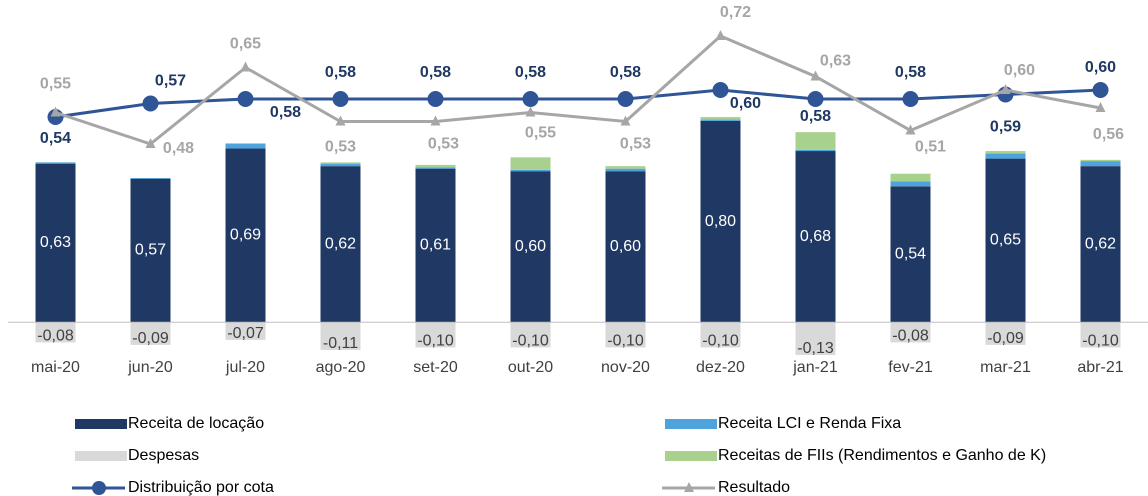  Describe the element at coordinates (340, 343) in the screenshot. I see `bar-value-label: -0,11` at that location.